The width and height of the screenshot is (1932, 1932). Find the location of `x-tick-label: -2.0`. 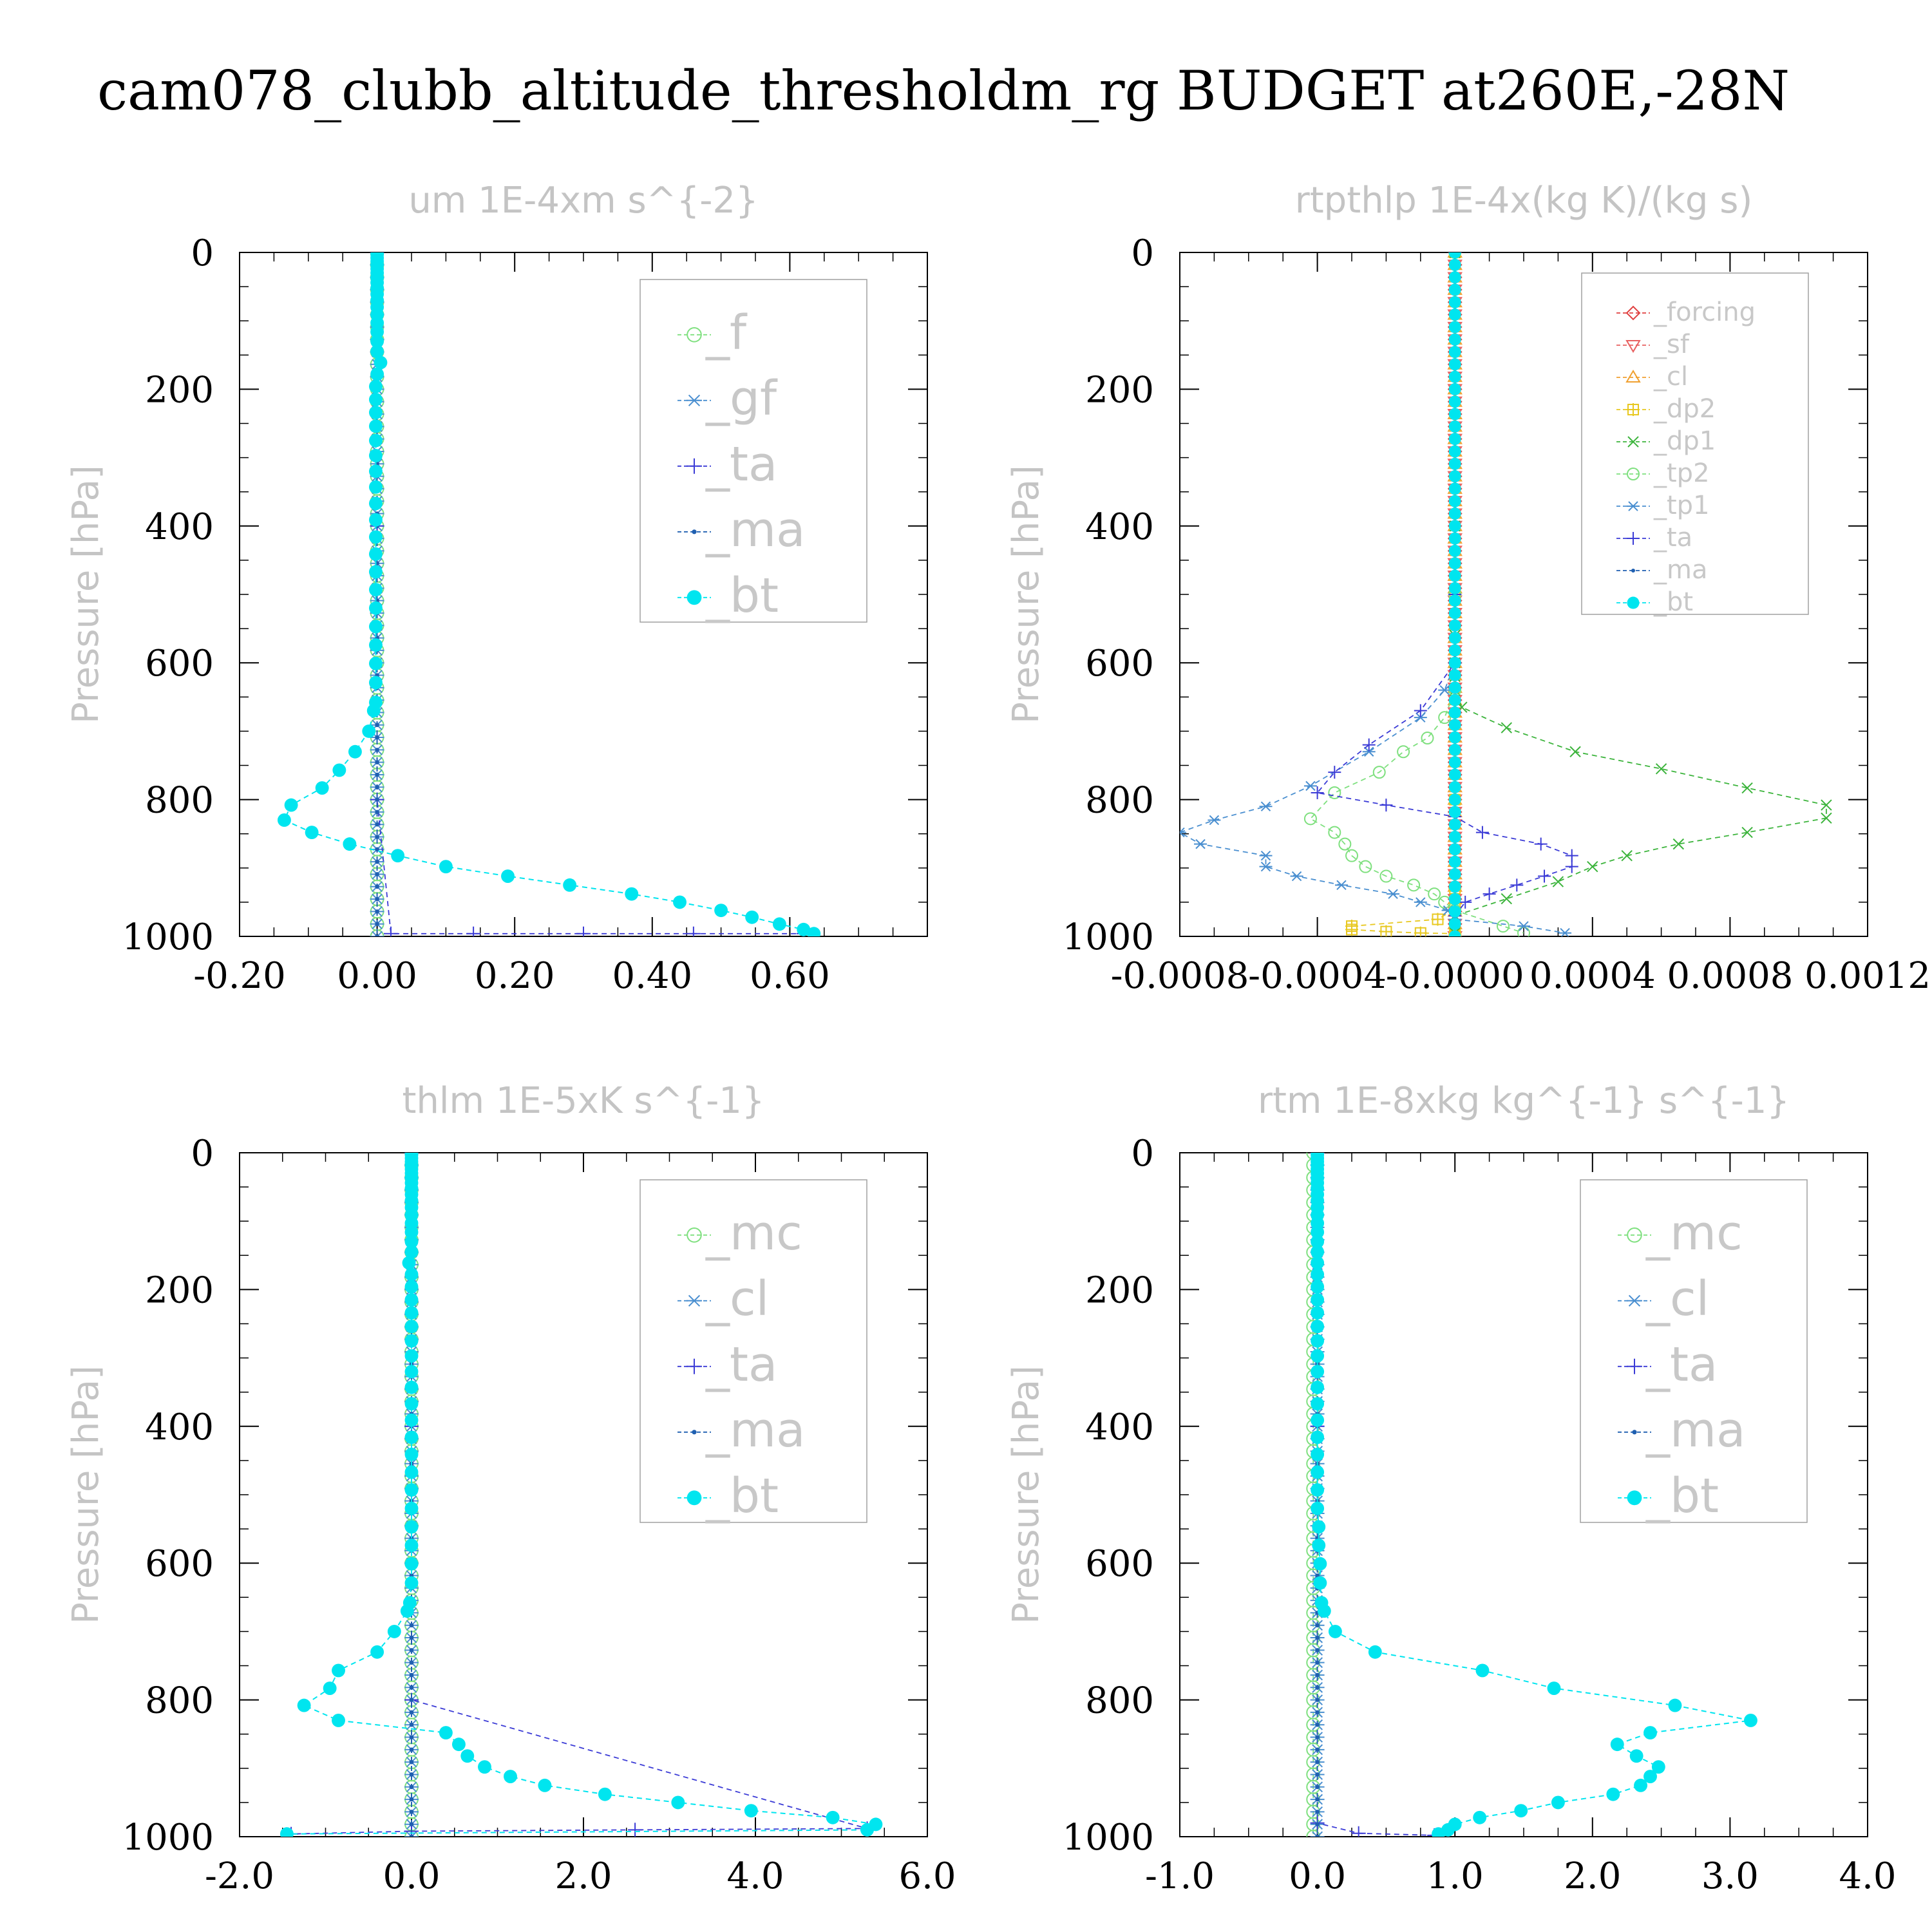

x-tick-label: -2.0 is located at coordinates (240, 1876).